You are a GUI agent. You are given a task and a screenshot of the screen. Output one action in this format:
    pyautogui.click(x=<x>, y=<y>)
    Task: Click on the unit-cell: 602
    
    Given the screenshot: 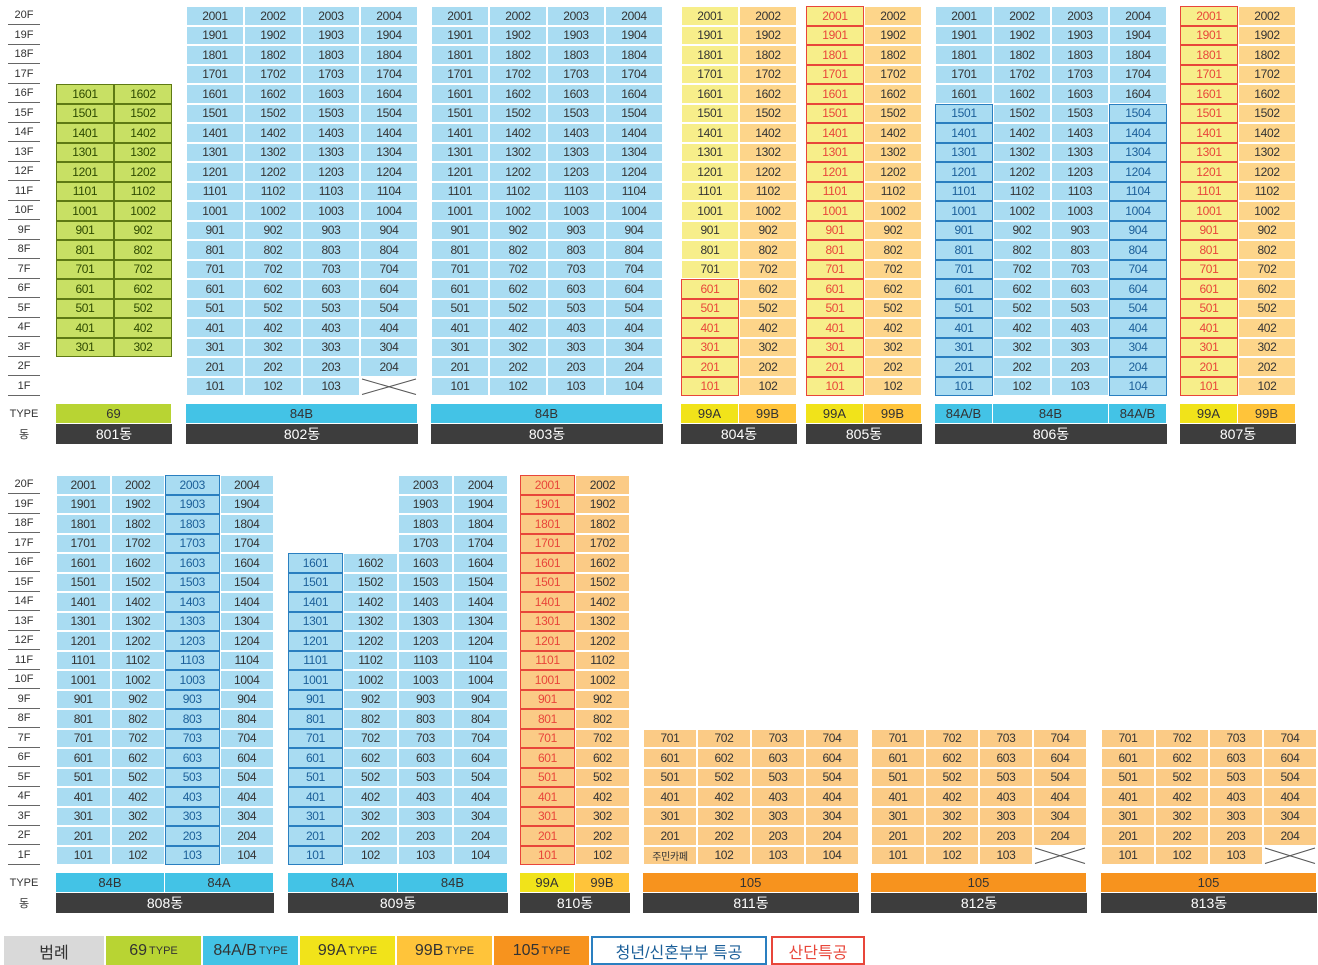 What is the action you would take?
    pyautogui.click(x=137, y=758)
    